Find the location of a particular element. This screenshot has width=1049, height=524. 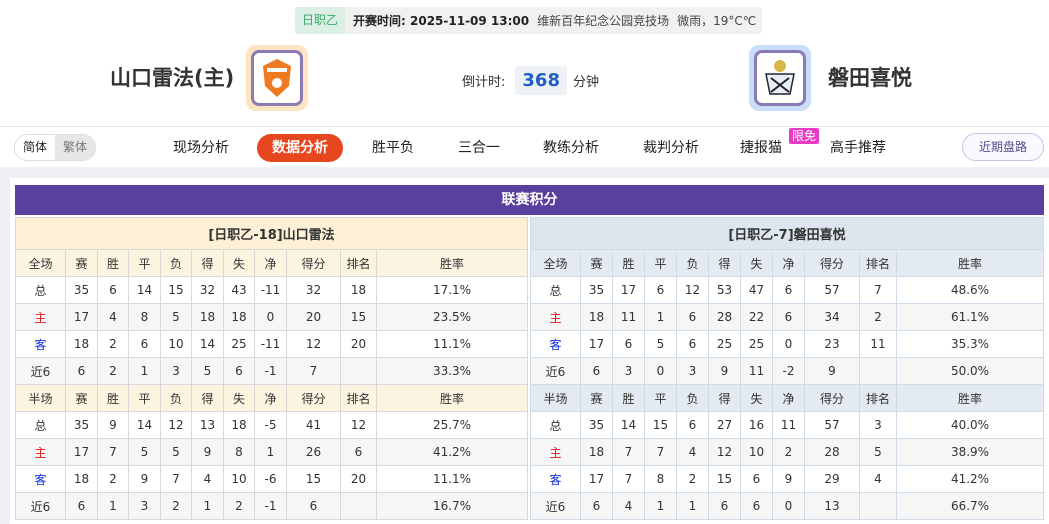

table-cell: -6 is located at coordinates (270, 479).